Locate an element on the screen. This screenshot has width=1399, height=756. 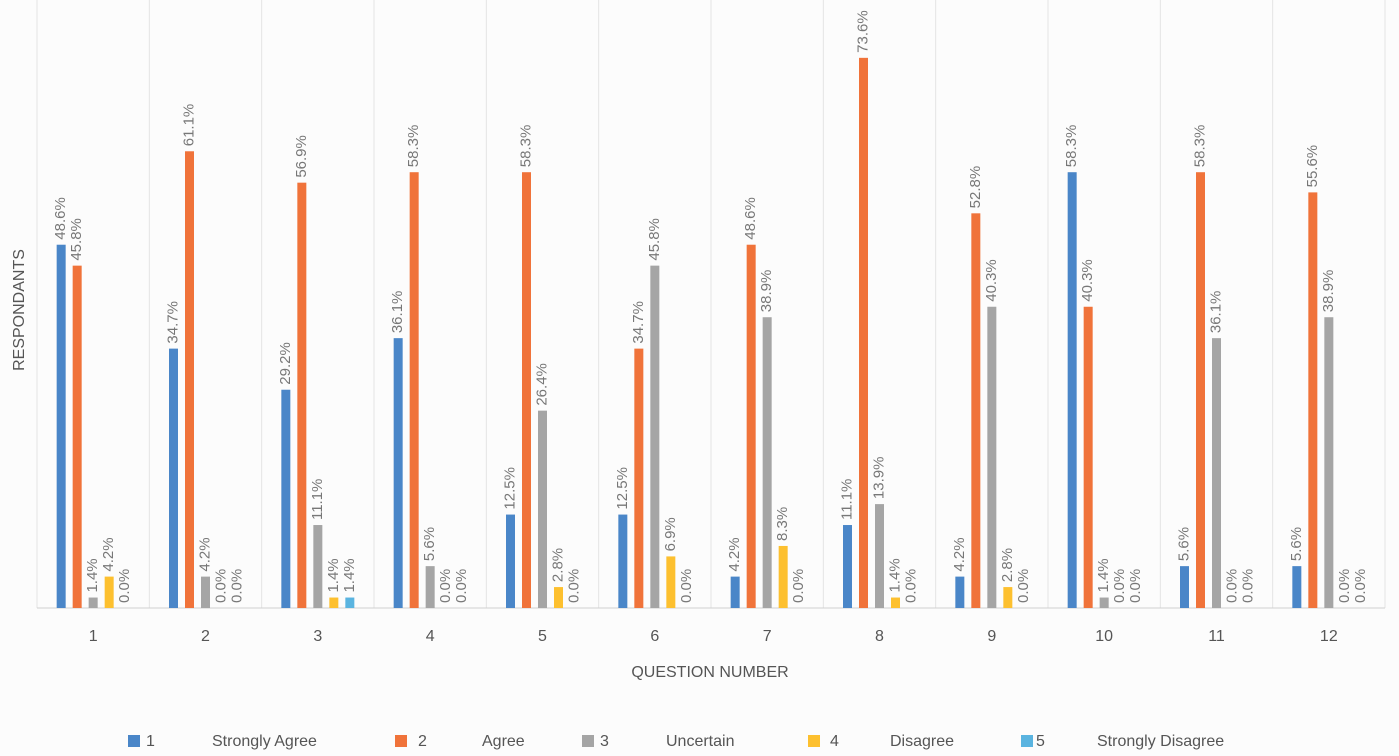
x-tick-label: 8 is located at coordinates (879, 636).